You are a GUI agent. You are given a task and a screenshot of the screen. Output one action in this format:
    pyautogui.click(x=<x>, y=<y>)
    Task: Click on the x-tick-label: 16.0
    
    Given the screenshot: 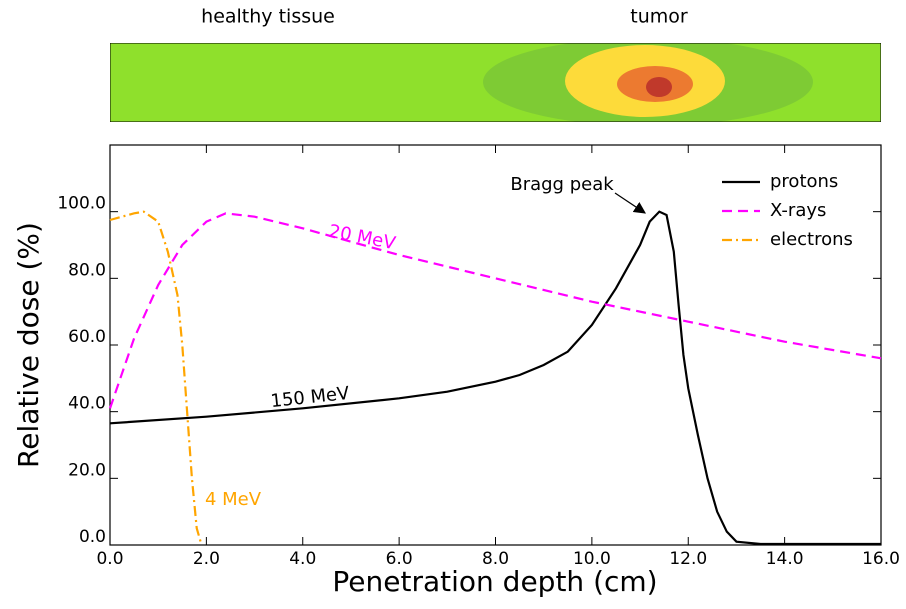 What is the action you would take?
    pyautogui.click(x=881, y=559)
    